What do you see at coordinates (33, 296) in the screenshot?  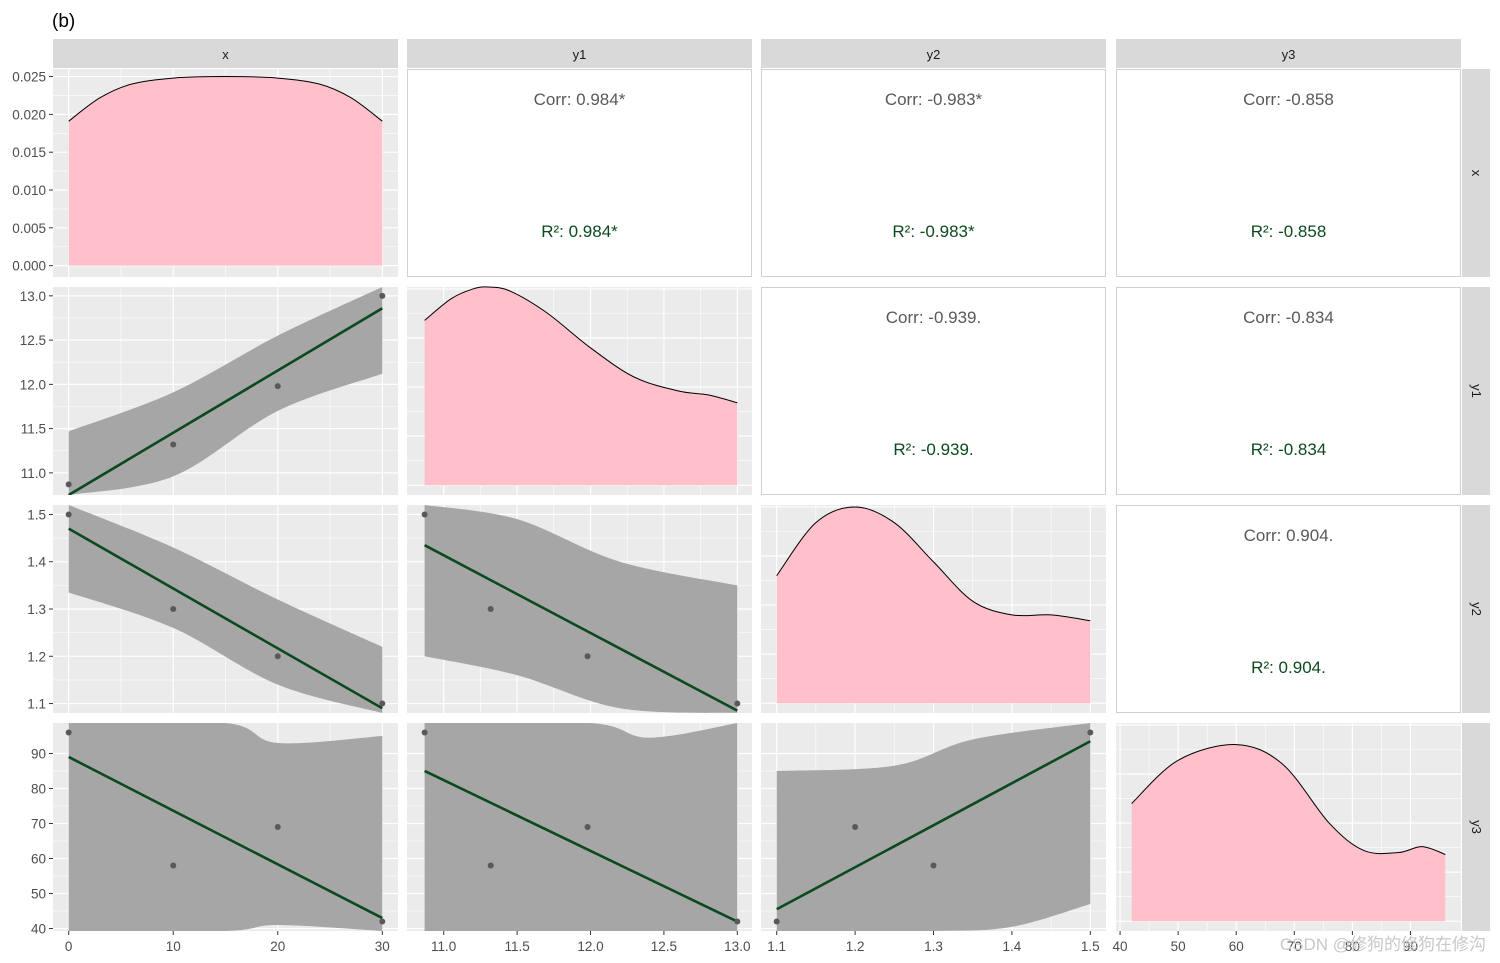 I see `y-tick-label-y1: 13.0` at bounding box center [33, 296].